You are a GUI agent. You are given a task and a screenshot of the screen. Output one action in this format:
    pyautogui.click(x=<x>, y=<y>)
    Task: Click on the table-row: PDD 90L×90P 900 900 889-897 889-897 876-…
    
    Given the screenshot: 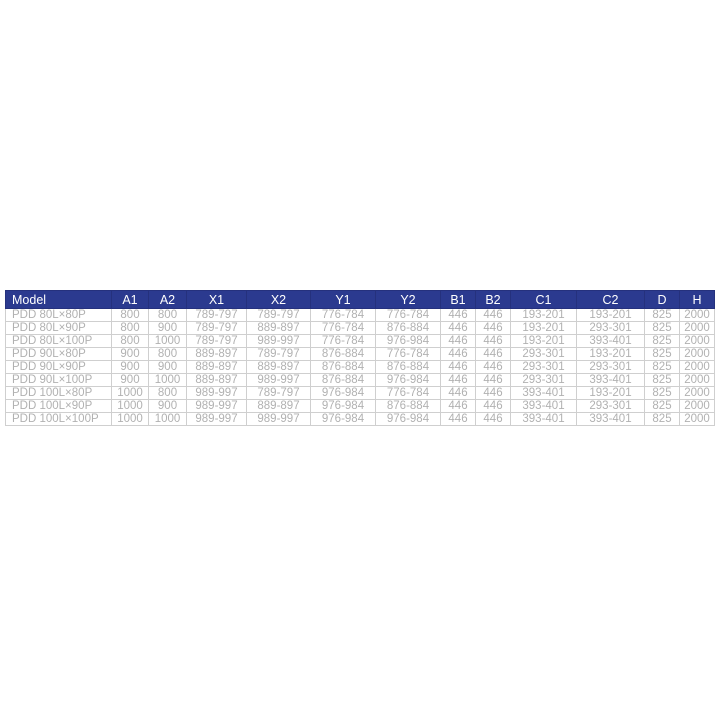 What is the action you would take?
    pyautogui.click(x=360, y=367)
    